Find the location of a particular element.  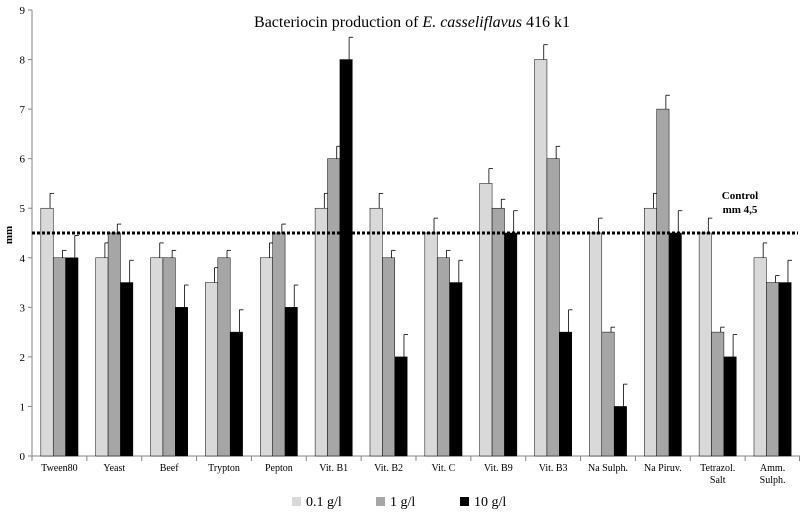

x-tick-label: Trypton is located at coordinates (224, 468).